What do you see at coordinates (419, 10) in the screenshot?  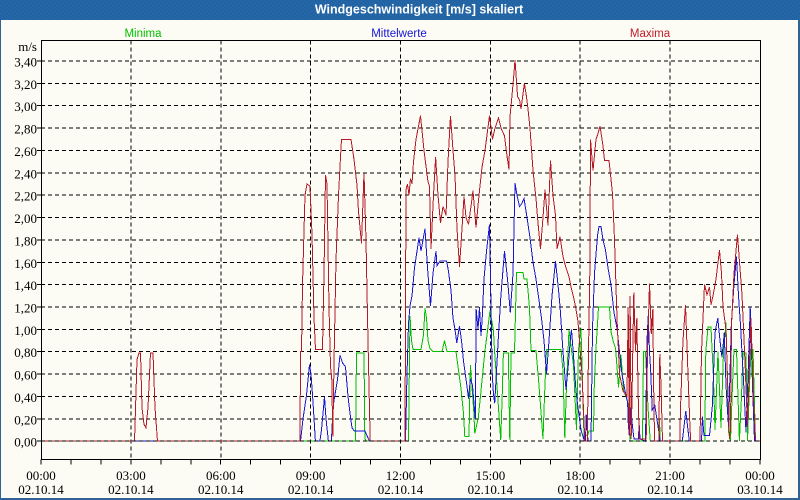 I see `svg-text:Windgeschwindigkeit [m/s] skal: Windgeschwindigkeit [m/s] skaliert` at bounding box center [419, 10].